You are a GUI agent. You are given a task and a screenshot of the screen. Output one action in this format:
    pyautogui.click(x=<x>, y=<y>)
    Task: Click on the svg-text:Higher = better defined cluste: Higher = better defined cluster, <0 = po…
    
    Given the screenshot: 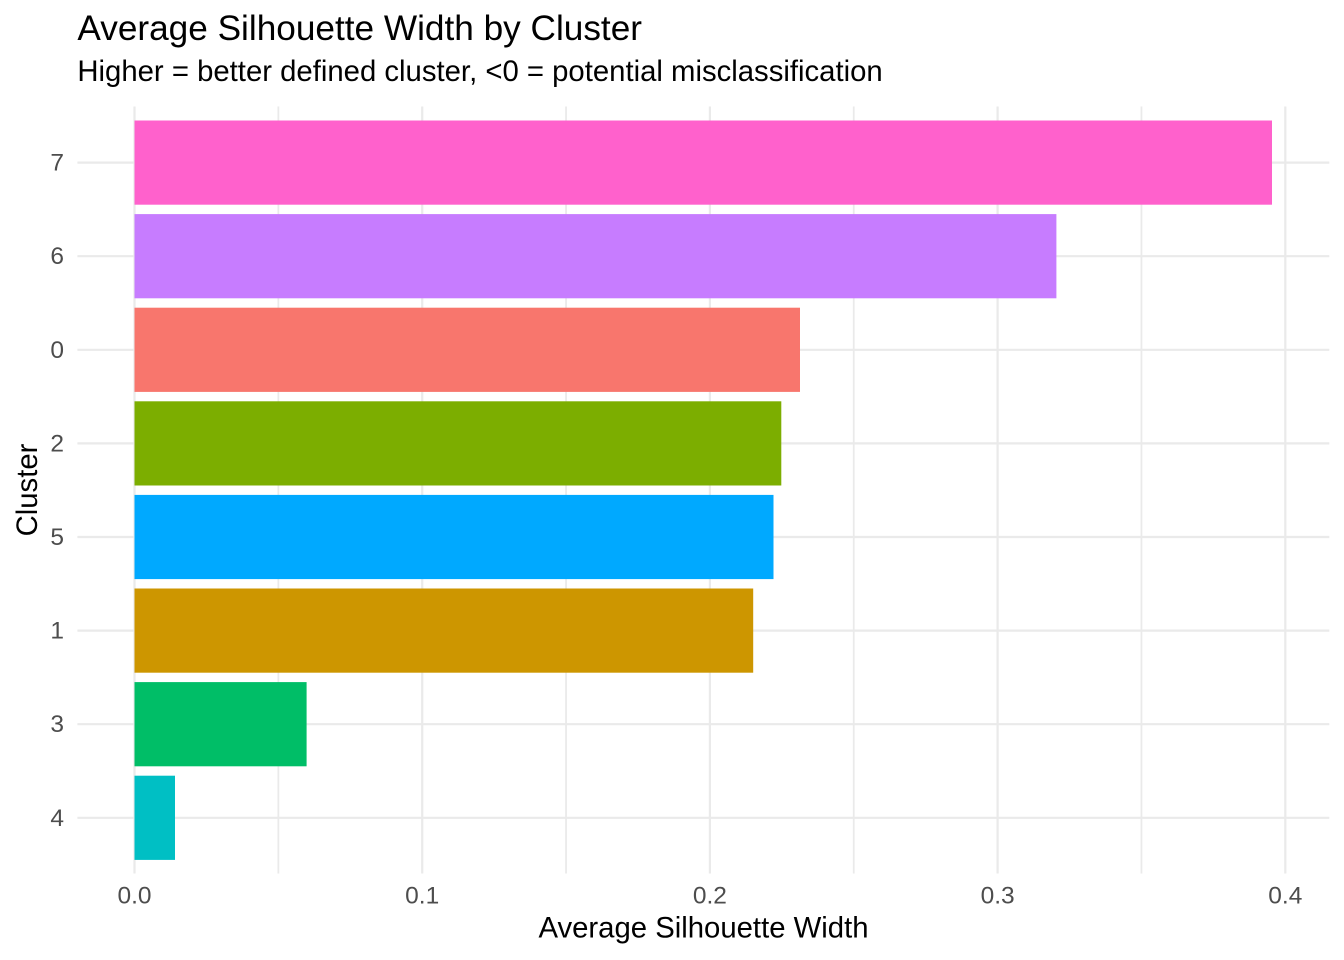 What is the action you would take?
    pyautogui.click(x=479, y=71)
    